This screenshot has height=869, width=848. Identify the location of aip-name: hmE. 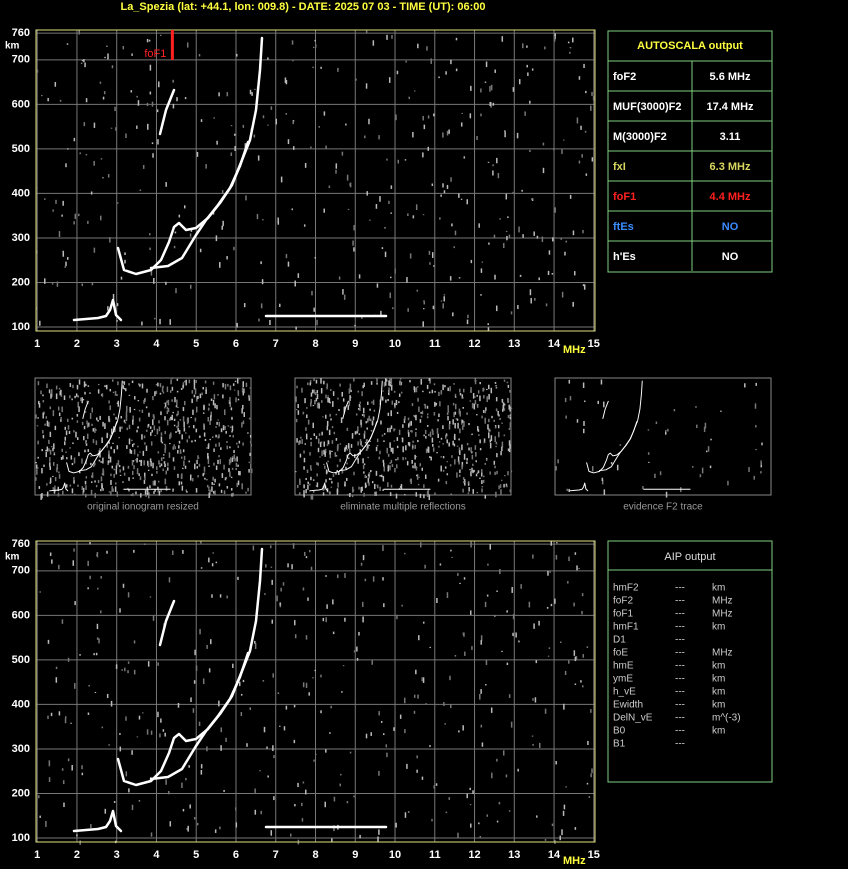
(623, 666).